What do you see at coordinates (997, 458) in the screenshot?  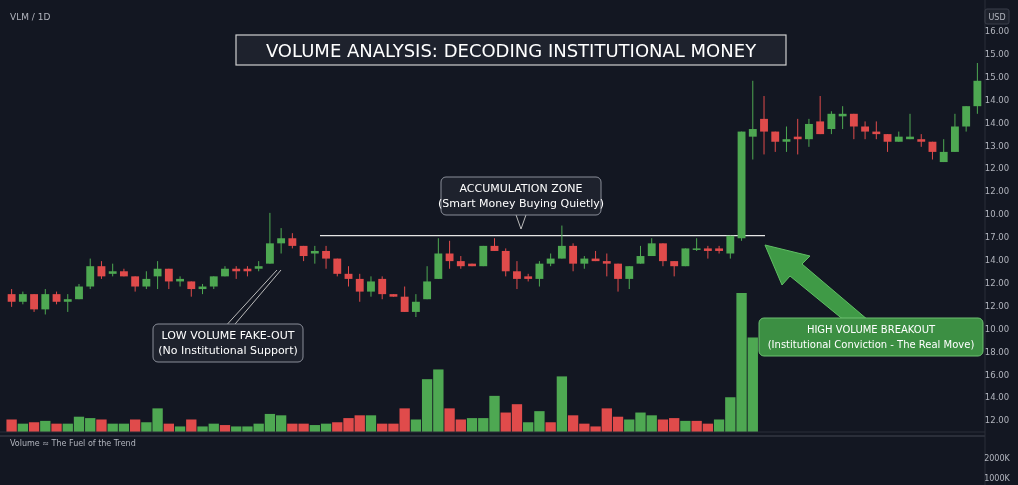 I see `text: 2000K` at bounding box center [997, 458].